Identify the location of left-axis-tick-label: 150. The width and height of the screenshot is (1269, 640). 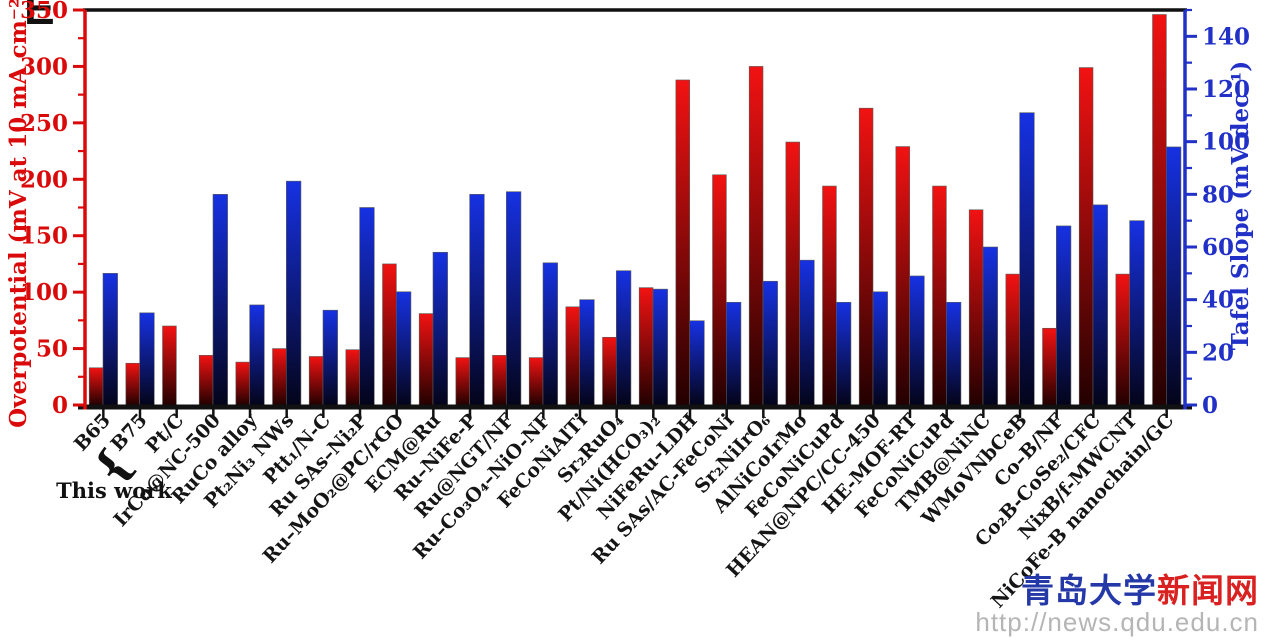
(44, 236).